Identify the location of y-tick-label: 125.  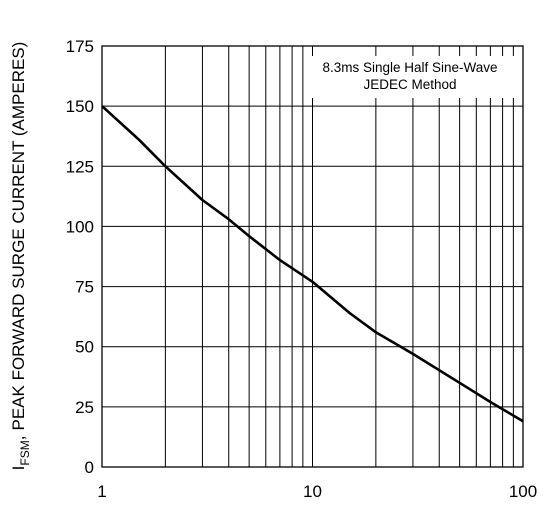
(80, 166).